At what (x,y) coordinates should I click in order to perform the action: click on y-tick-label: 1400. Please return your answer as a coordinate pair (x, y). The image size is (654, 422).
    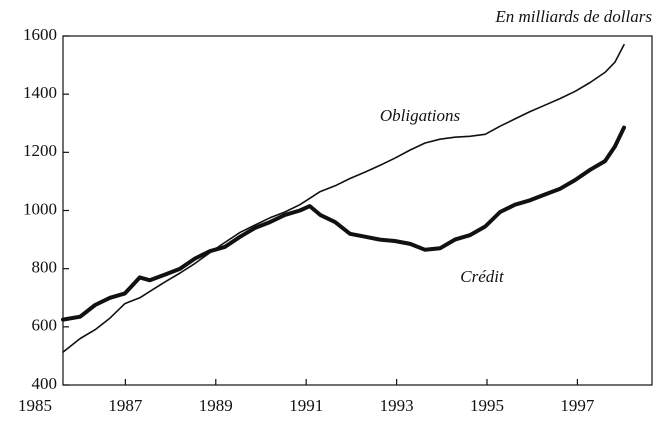
    Looking at the image, I should click on (40, 92).